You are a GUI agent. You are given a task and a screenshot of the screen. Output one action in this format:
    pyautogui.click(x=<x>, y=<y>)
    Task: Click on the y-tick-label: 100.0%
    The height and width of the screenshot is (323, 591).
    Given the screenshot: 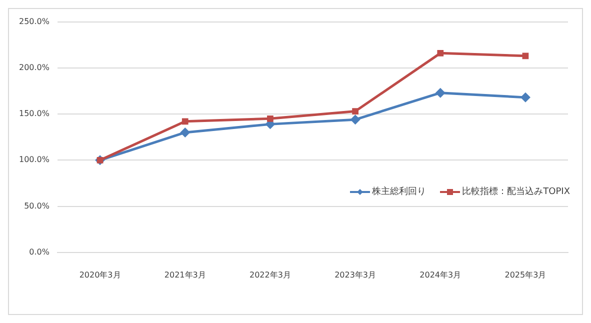 What is the action you would take?
    pyautogui.click(x=34, y=159)
    